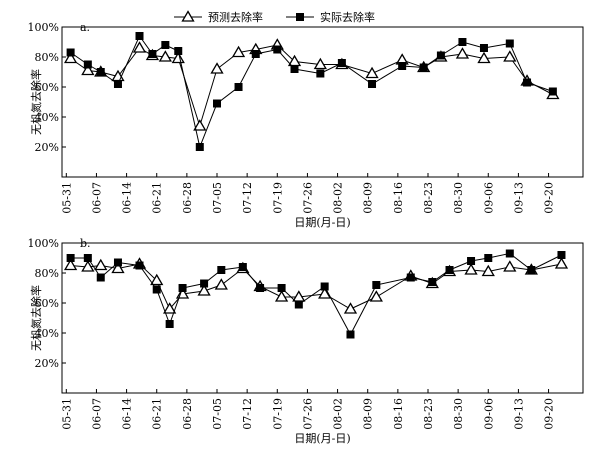 This screenshot has height=454, width=593. What do you see at coordinates (36, 102) in the screenshot?
I see `y-axis-title: 无机氮去除率` at bounding box center [36, 102].